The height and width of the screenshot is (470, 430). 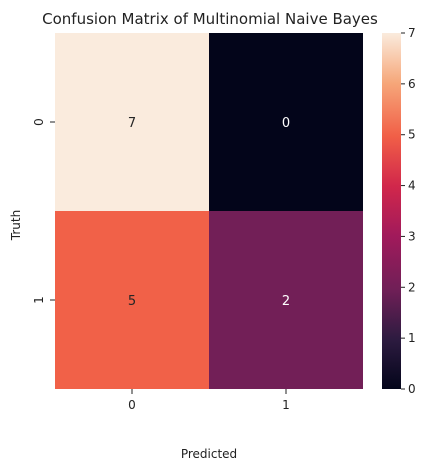 I want to click on x-tick-label-1: 1, so click(x=286, y=405).